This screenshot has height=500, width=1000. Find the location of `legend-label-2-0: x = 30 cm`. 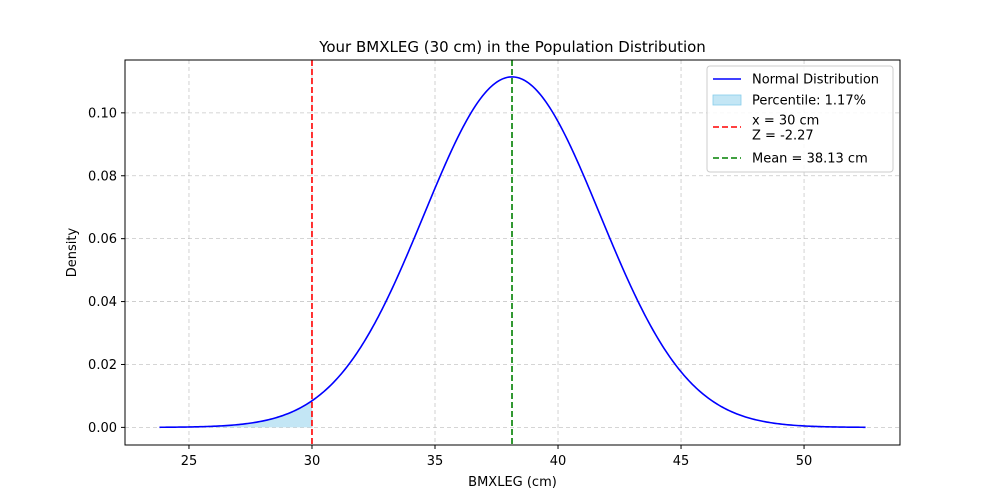

legend-label-2-0: x = 30 cm is located at coordinates (785, 121).